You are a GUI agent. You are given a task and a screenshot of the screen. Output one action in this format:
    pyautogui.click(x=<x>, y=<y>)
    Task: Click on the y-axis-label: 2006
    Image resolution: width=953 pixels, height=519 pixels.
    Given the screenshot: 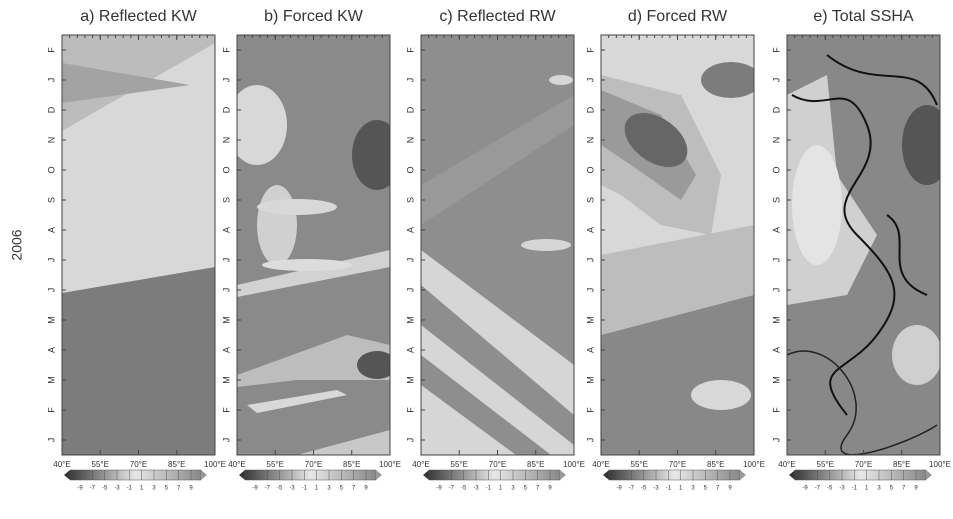 What is the action you would take?
    pyautogui.click(x=17, y=244)
    